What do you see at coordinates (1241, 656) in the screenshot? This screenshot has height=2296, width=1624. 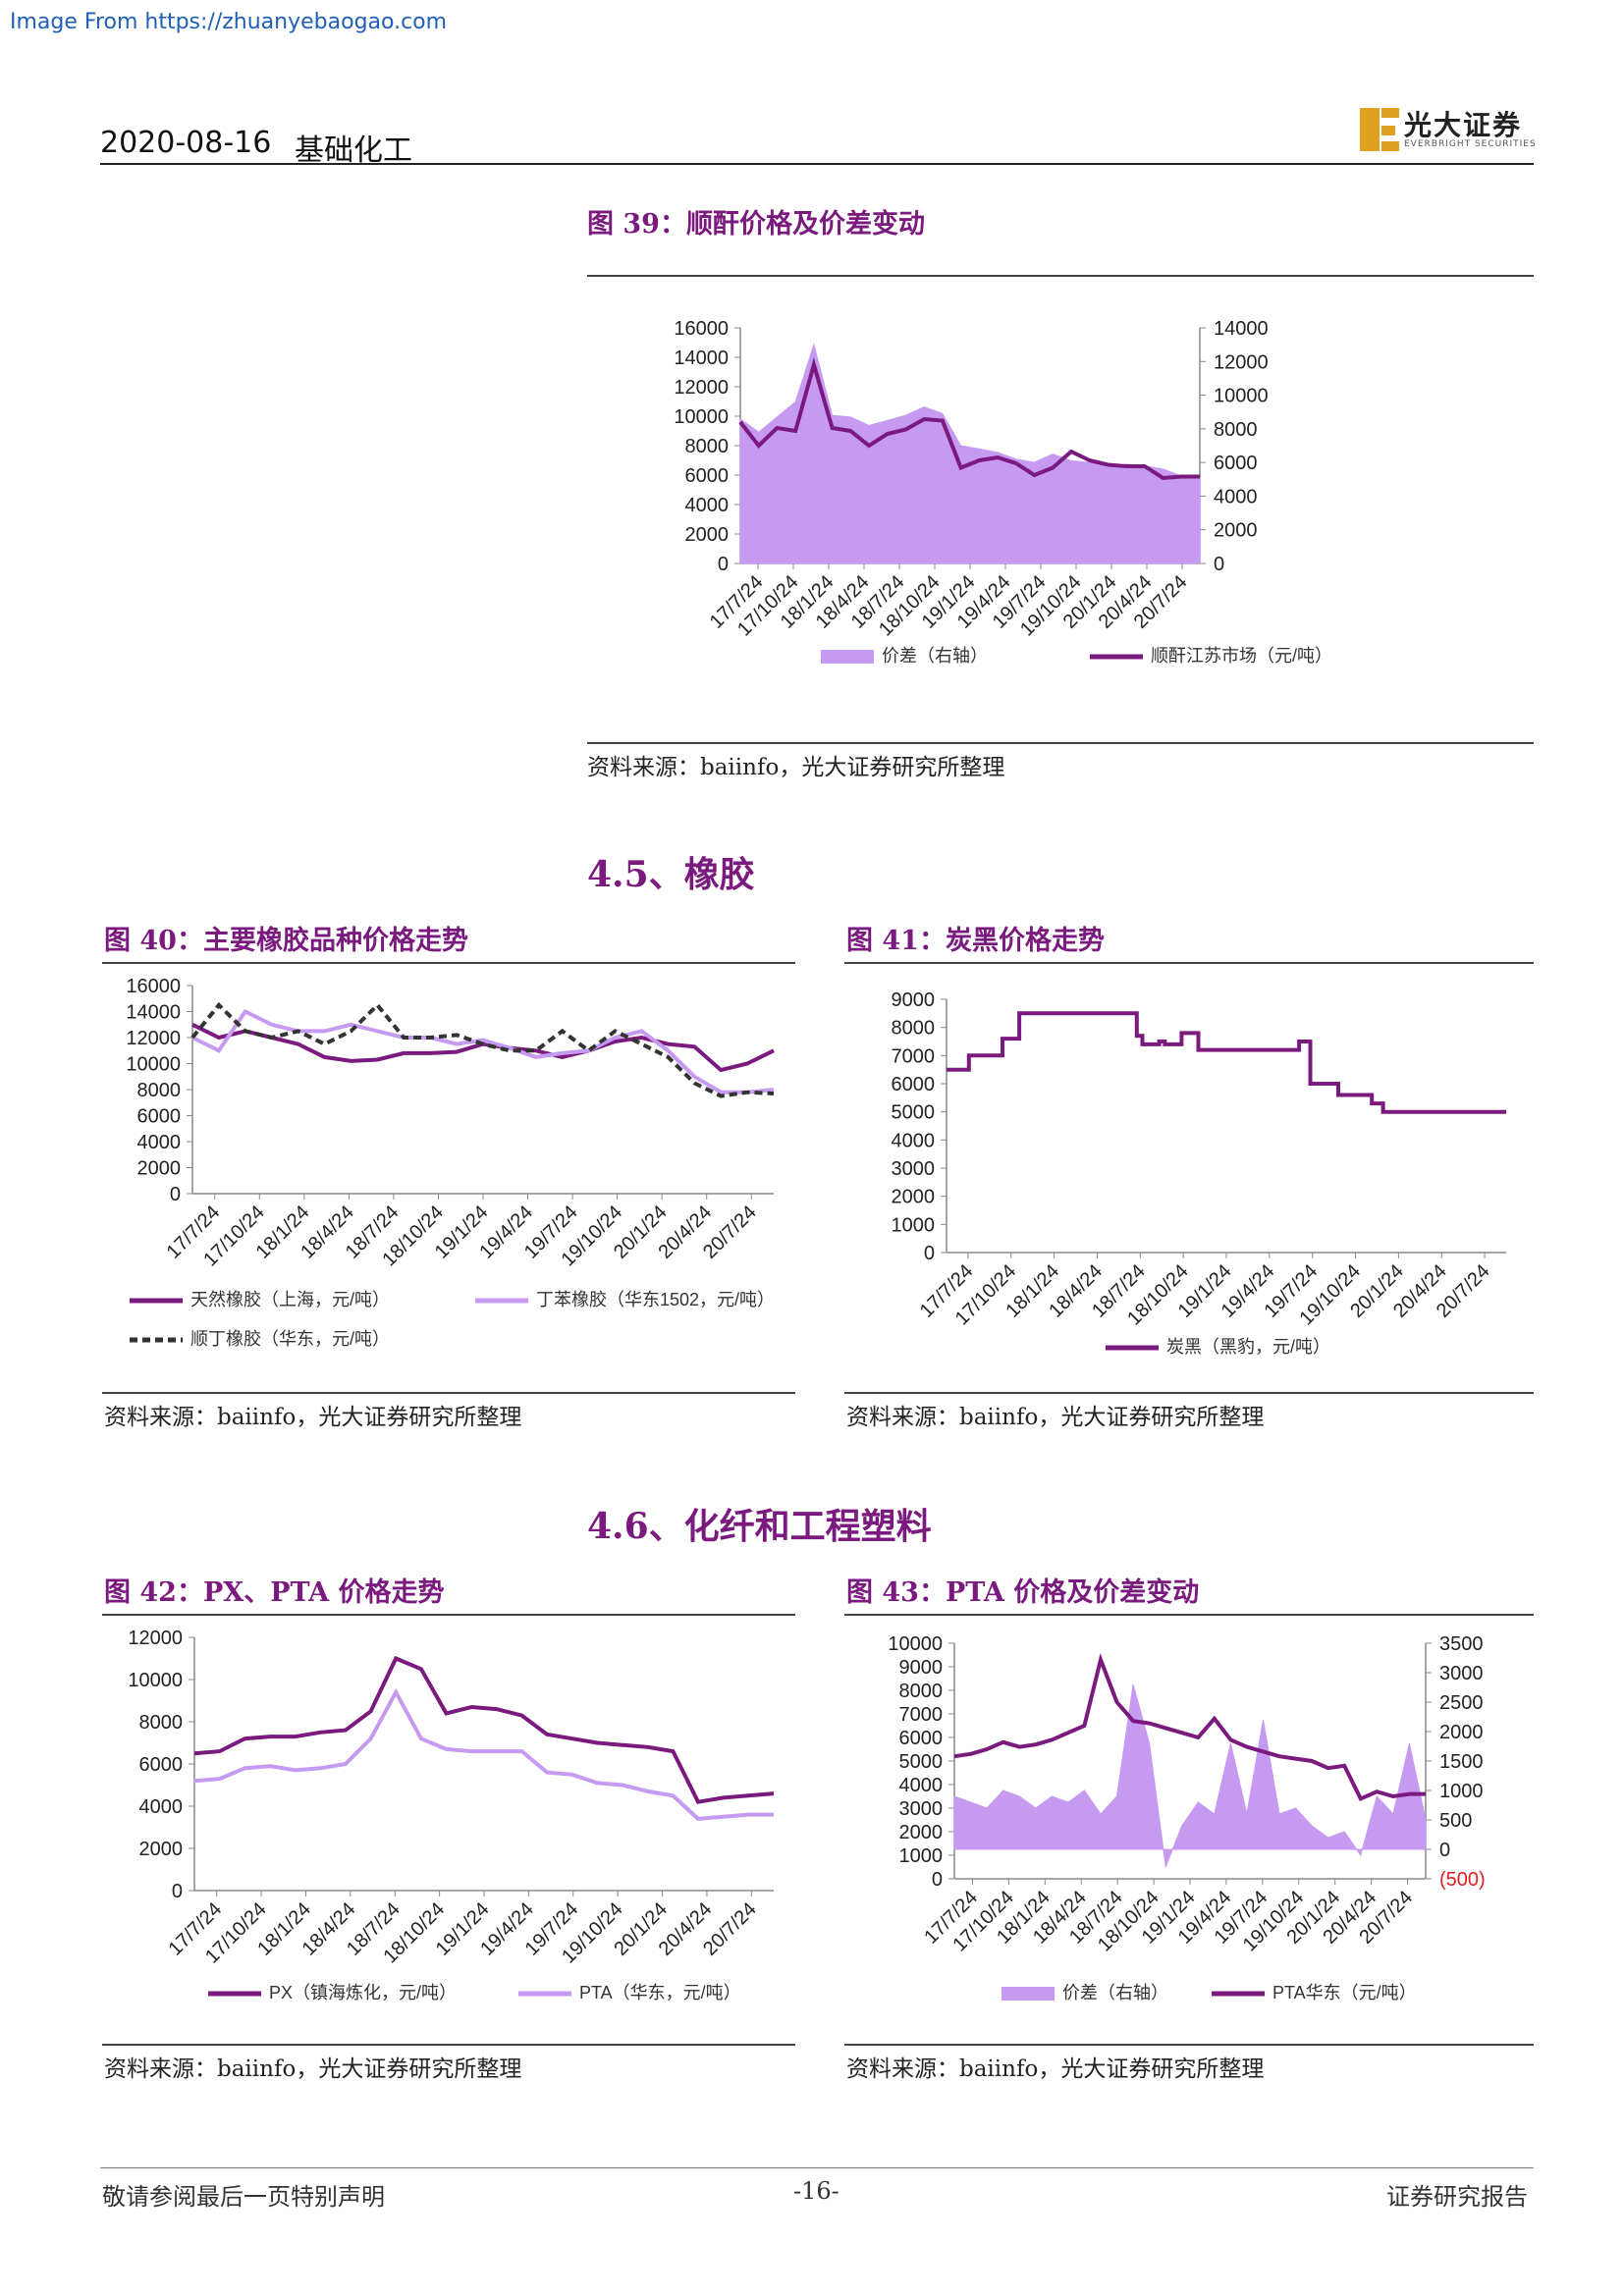 I see `fig39-legend-label: 顺酐江苏市场（元/吨）` at bounding box center [1241, 656].